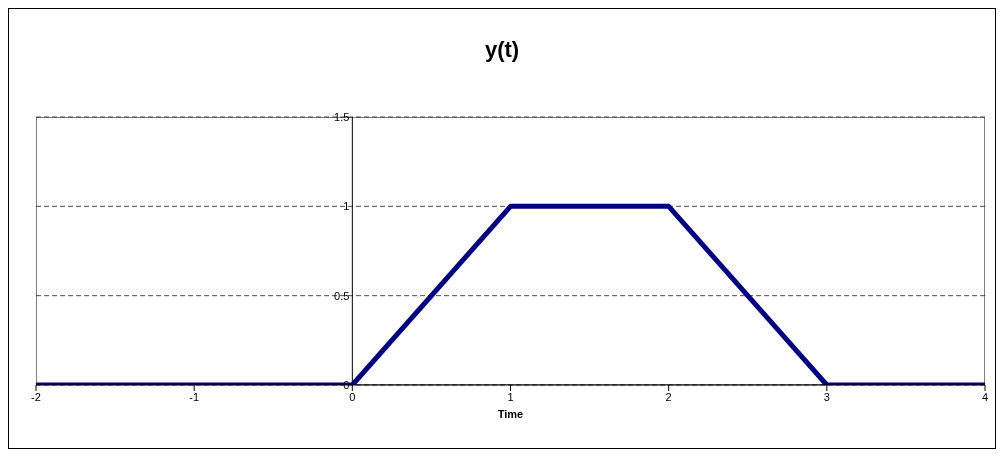 This screenshot has width=1004, height=457. Describe the element at coordinates (826, 396) in the screenshot. I see `x-tick-label: 3` at that location.